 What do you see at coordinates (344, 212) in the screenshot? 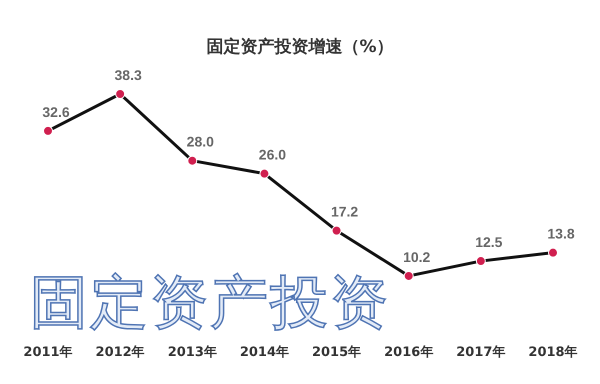
I see `data-label: 17.2` at bounding box center [344, 212].